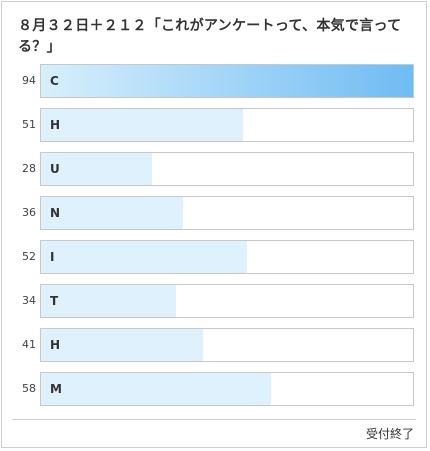 This screenshot has height=451, width=430. Describe the element at coordinates (214, 419) in the screenshot. I see `footer-divider` at that location.